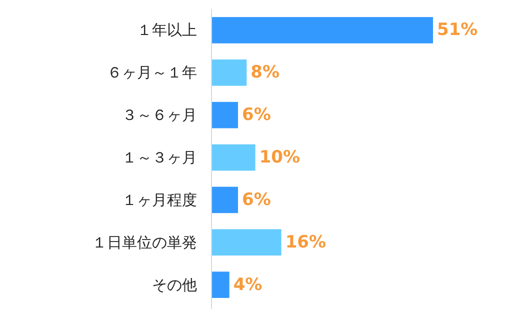 The image size is (506, 329). Describe the element at coordinates (174, 285) in the screenshot. I see `y-tick-label: その他` at that location.